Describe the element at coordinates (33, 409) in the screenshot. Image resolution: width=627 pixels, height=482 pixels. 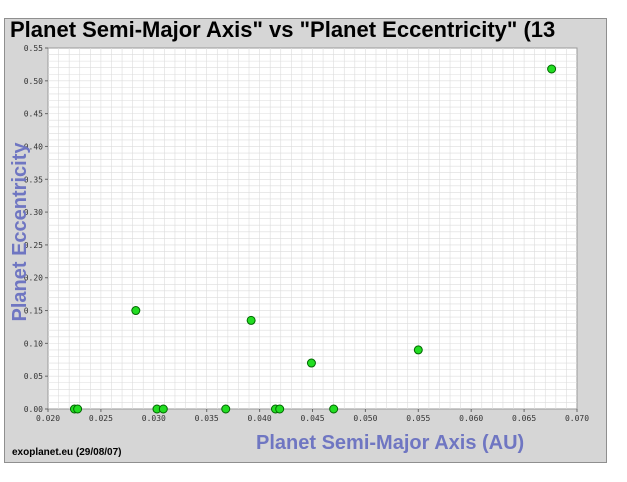
I see `y-tick-label: 0.00` at that location.